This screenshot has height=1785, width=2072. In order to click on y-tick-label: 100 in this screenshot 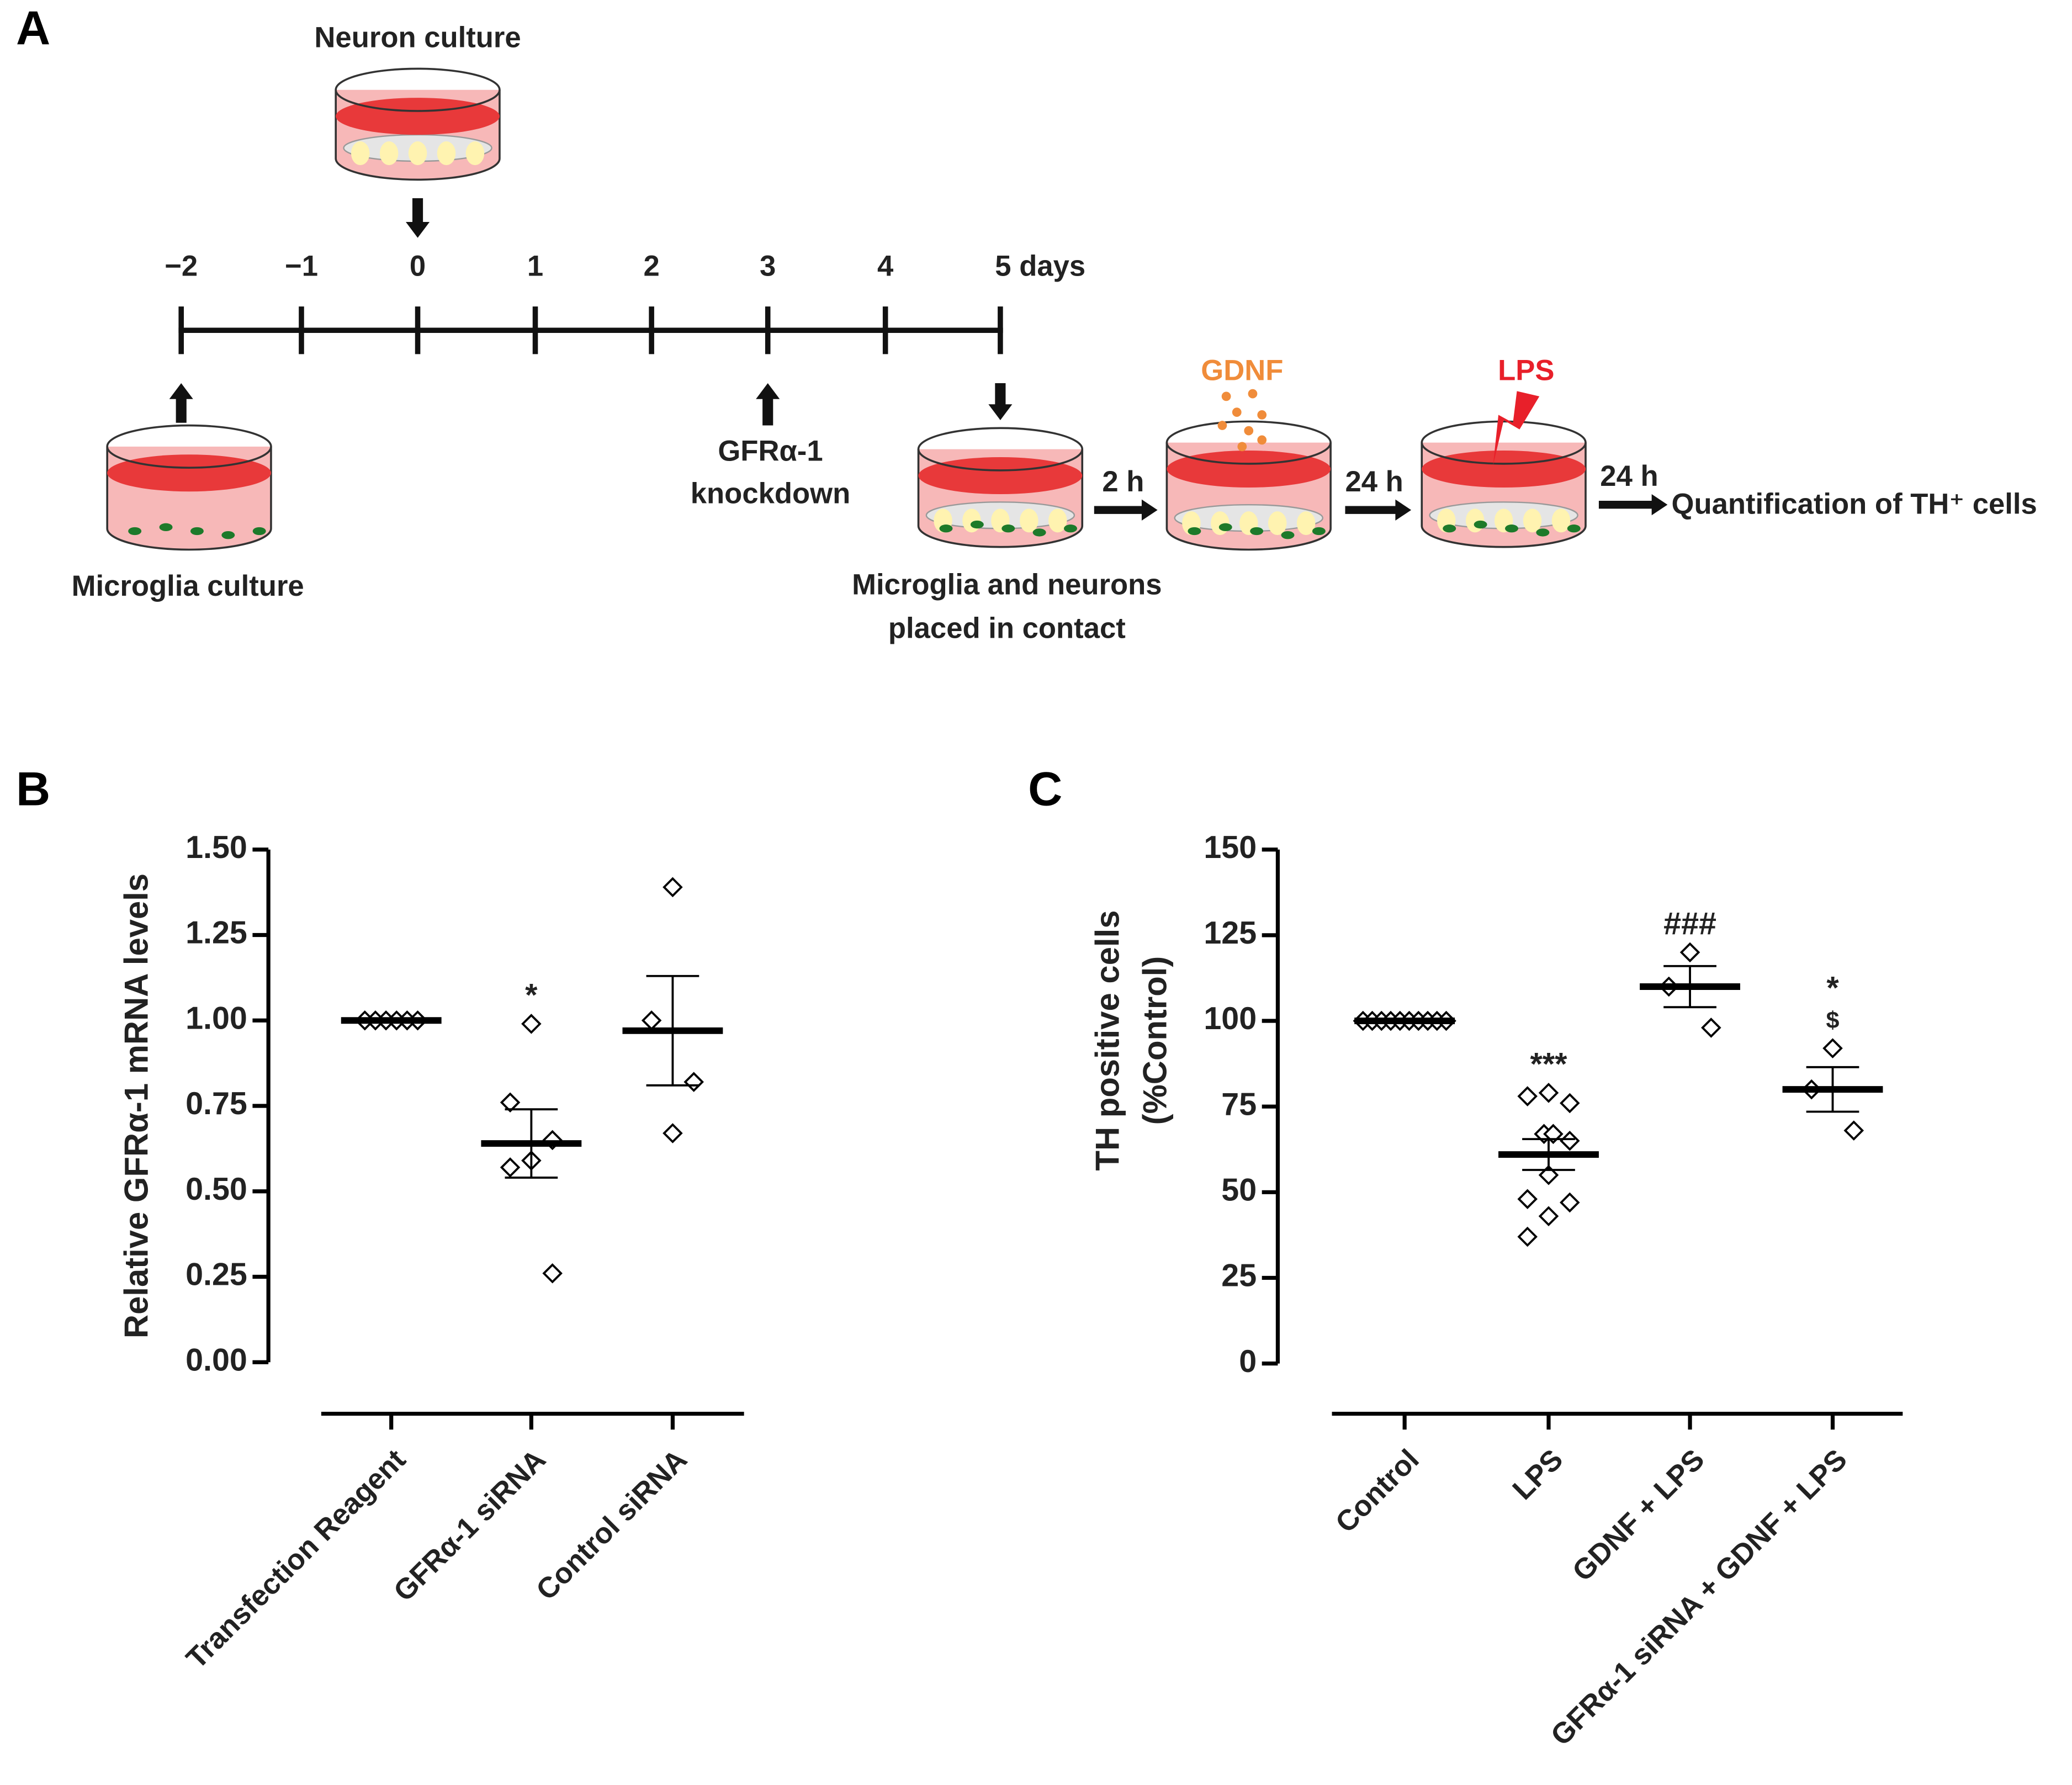, I will do `click(1230, 1018)`.